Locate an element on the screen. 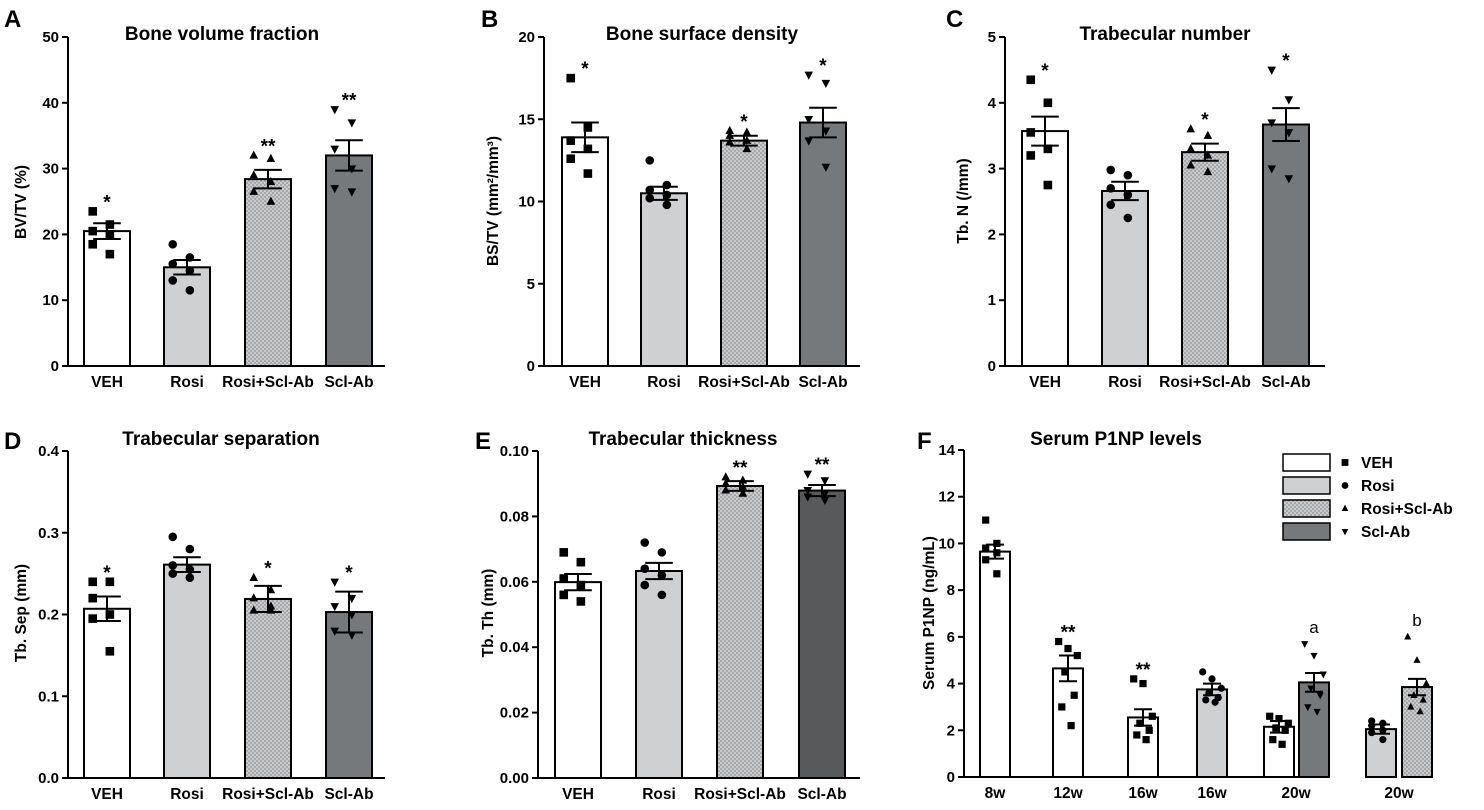  chart-title: Serum P1NP levels is located at coordinates (1116, 439).